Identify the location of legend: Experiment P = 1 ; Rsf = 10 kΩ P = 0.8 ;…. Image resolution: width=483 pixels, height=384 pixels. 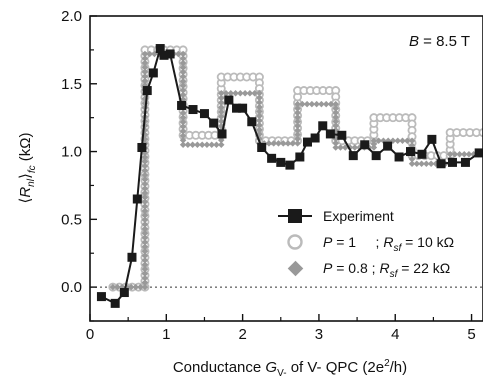
(366, 244).